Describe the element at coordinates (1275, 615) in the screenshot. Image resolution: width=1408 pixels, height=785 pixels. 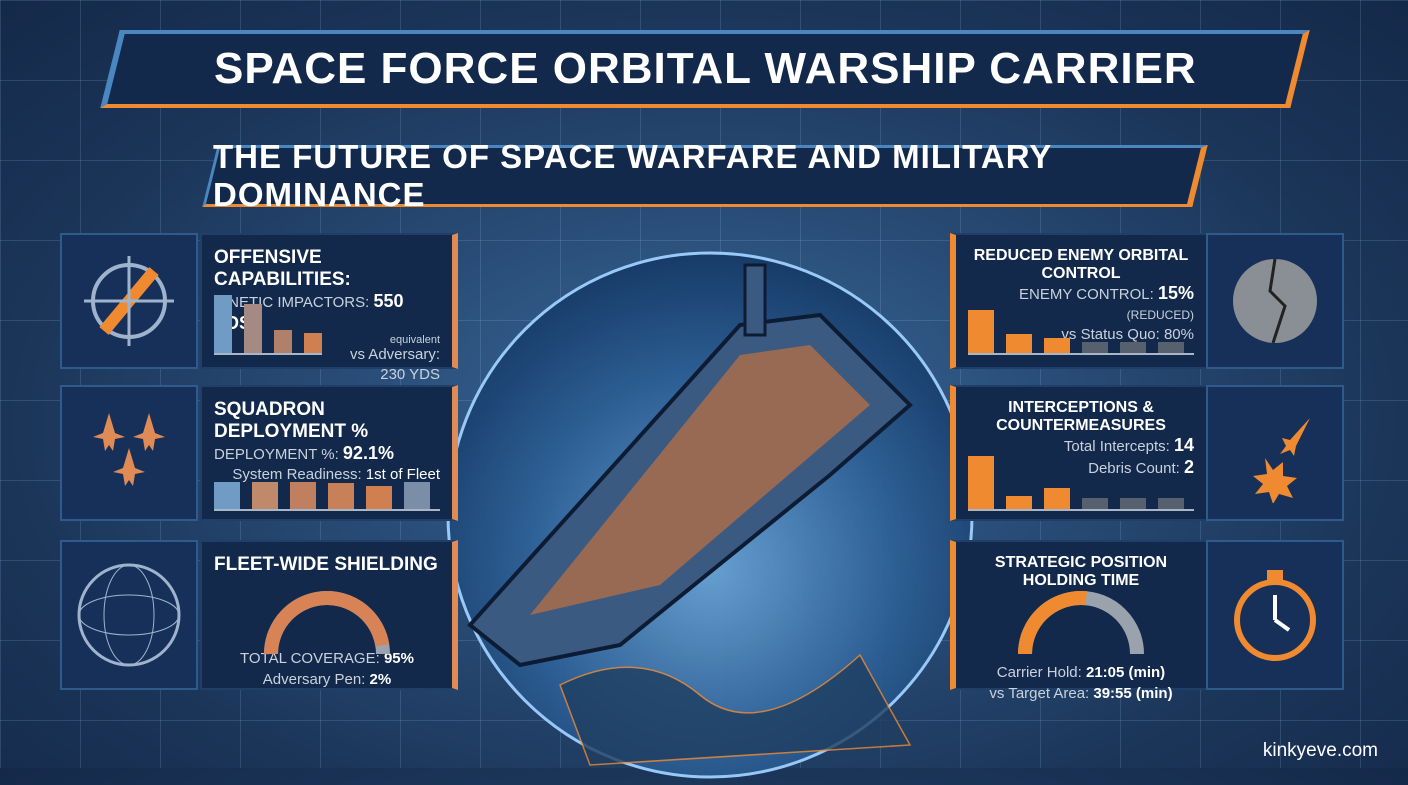
I see `stopwatch-icon` at that location.